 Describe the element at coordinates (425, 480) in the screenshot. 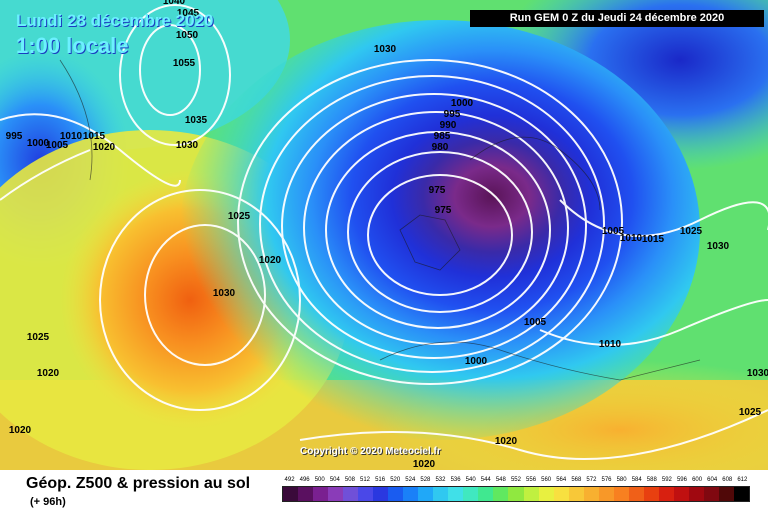

I see `scale-label: 528` at that location.